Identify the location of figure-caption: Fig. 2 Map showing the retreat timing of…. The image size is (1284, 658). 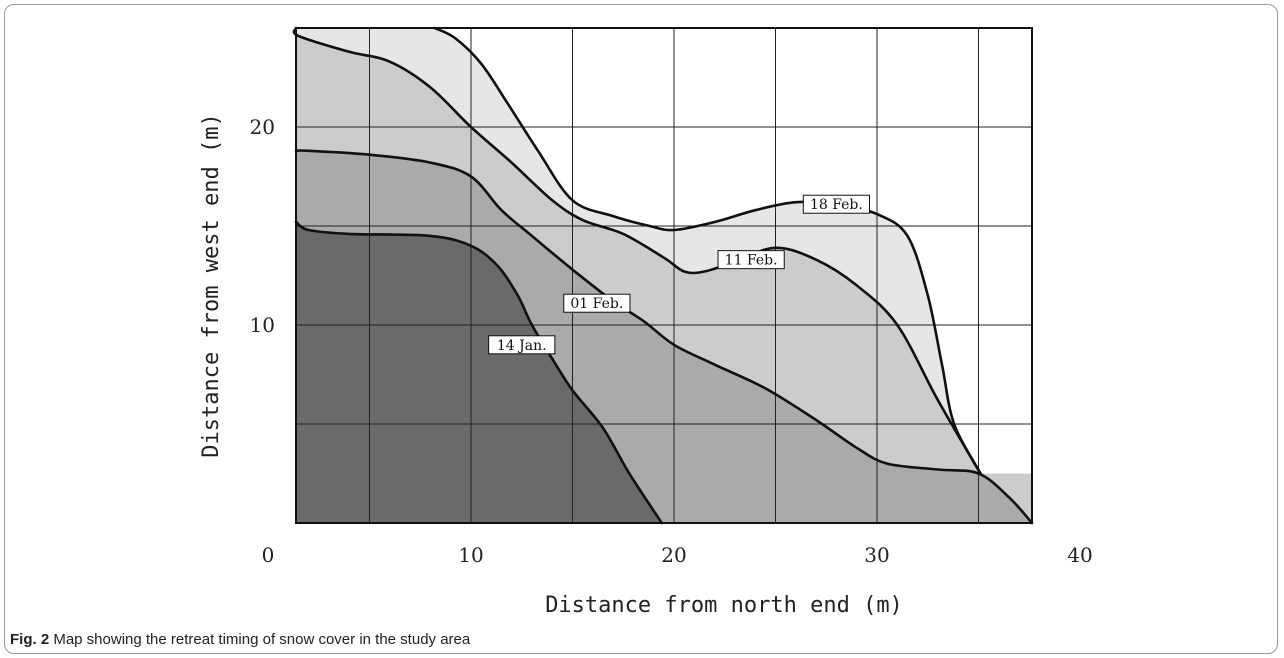
(240, 639).